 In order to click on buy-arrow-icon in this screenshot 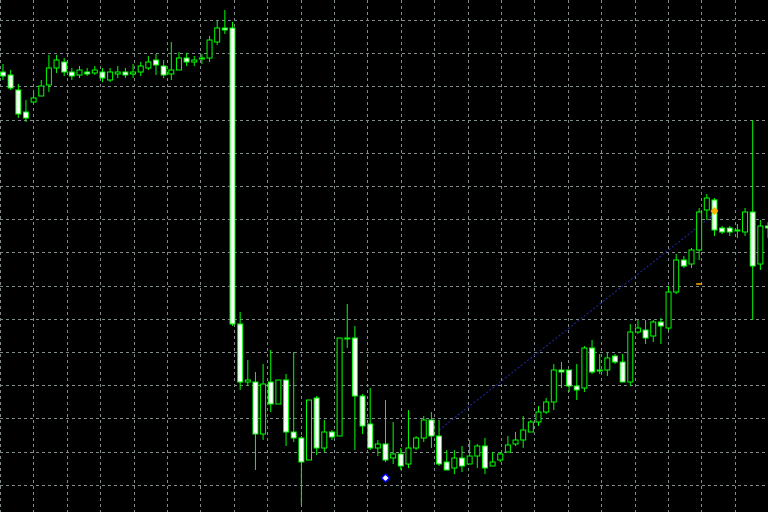, I will do `click(714, 211)`.